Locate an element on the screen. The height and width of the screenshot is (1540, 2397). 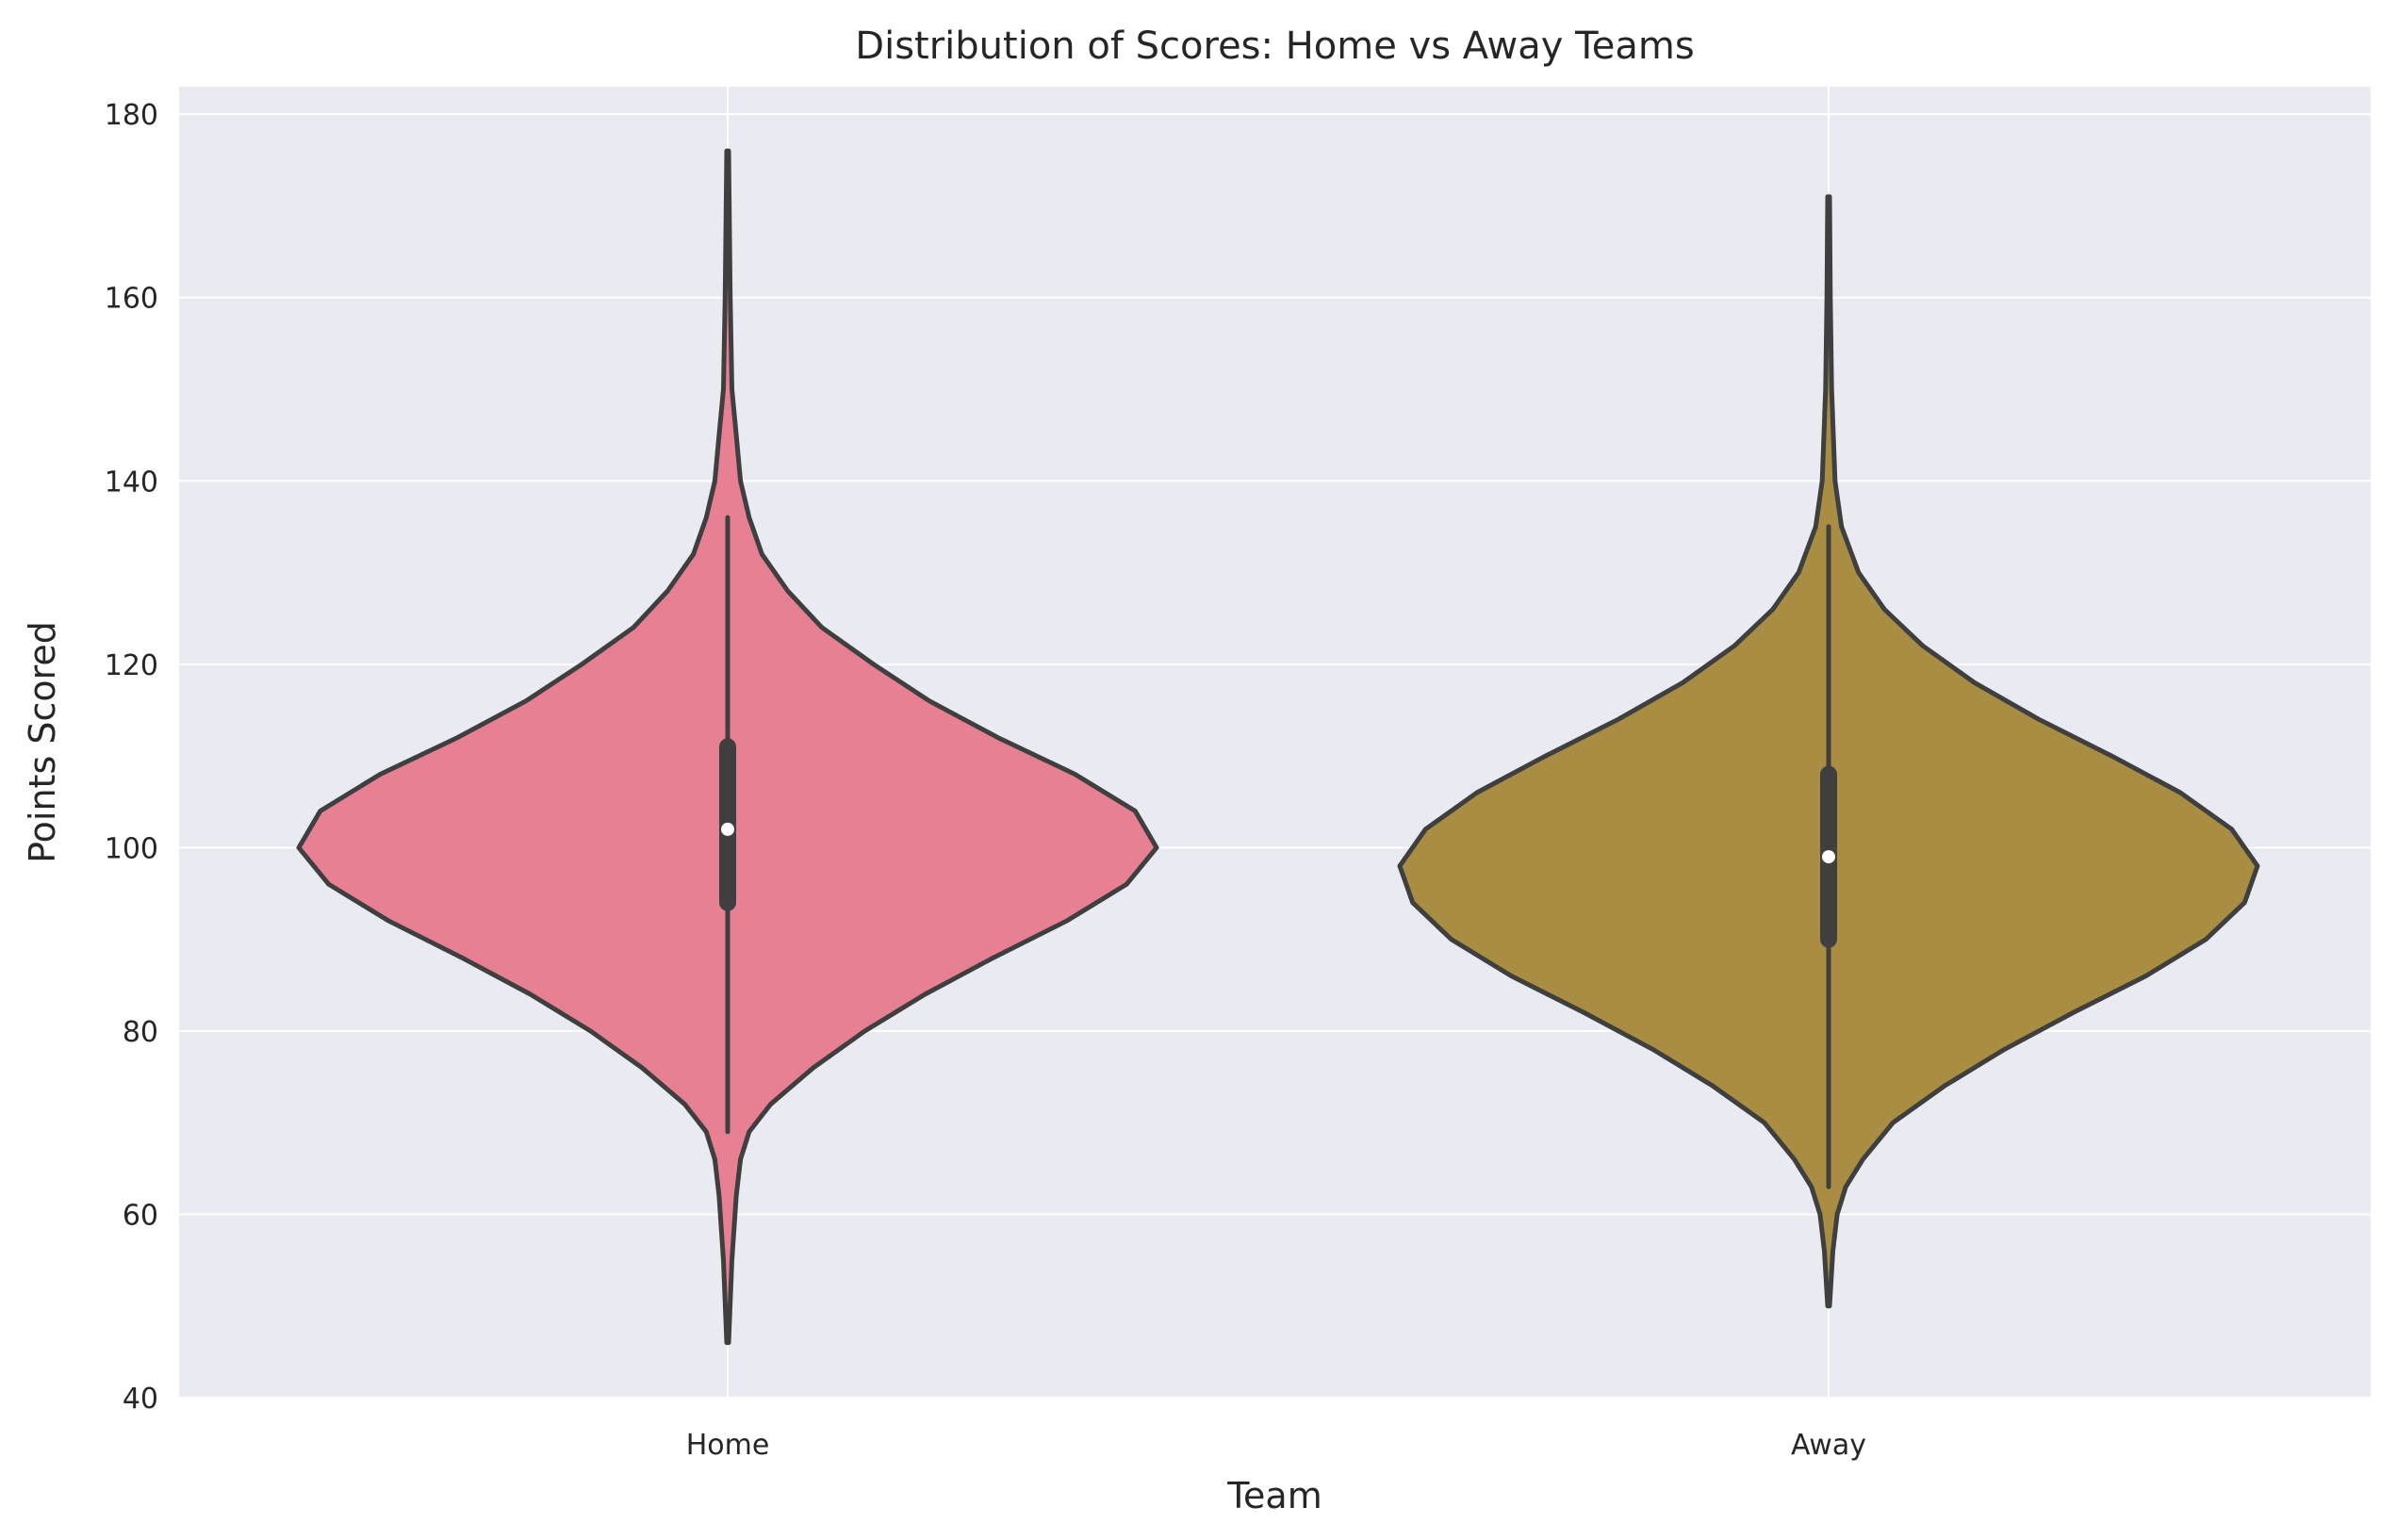
y-tick-label: 40 is located at coordinates (140, 1399).